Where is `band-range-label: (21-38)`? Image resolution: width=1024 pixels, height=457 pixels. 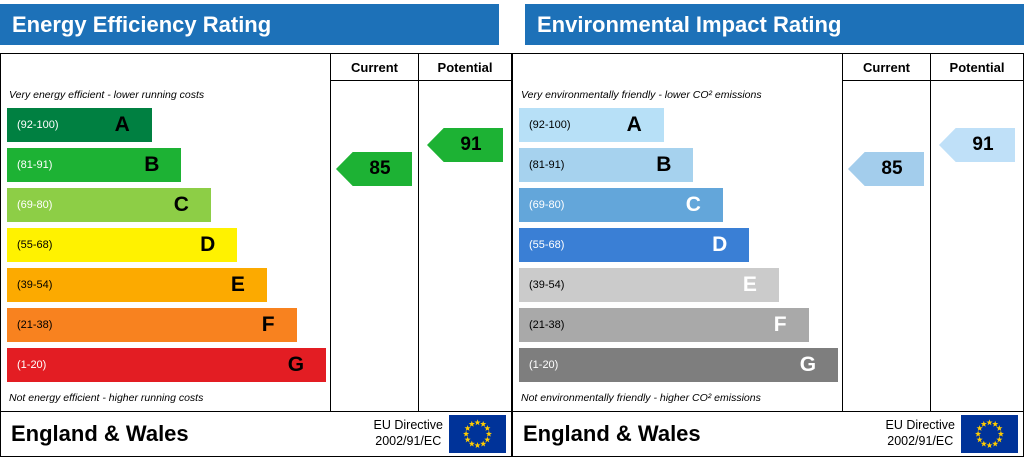
band-range-label: (21-38) is located at coordinates (547, 325).